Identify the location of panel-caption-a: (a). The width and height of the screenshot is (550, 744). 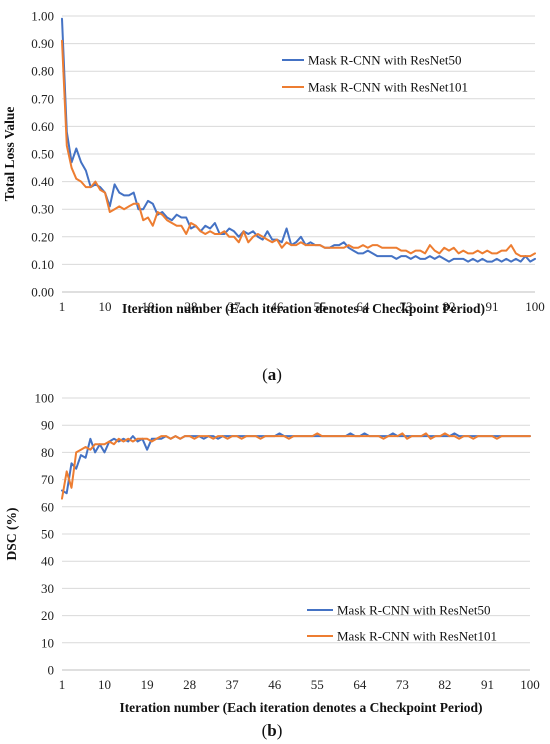
(272, 374).